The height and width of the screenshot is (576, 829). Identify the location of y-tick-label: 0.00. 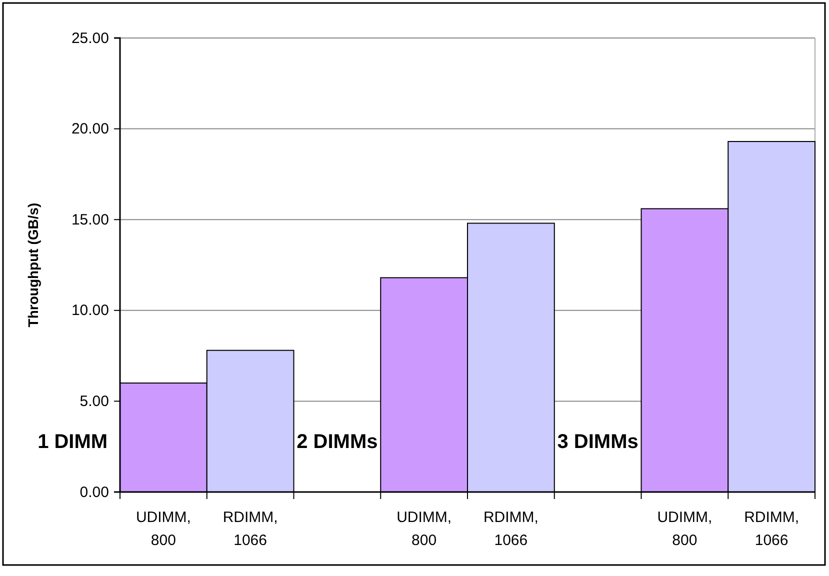
(94, 492).